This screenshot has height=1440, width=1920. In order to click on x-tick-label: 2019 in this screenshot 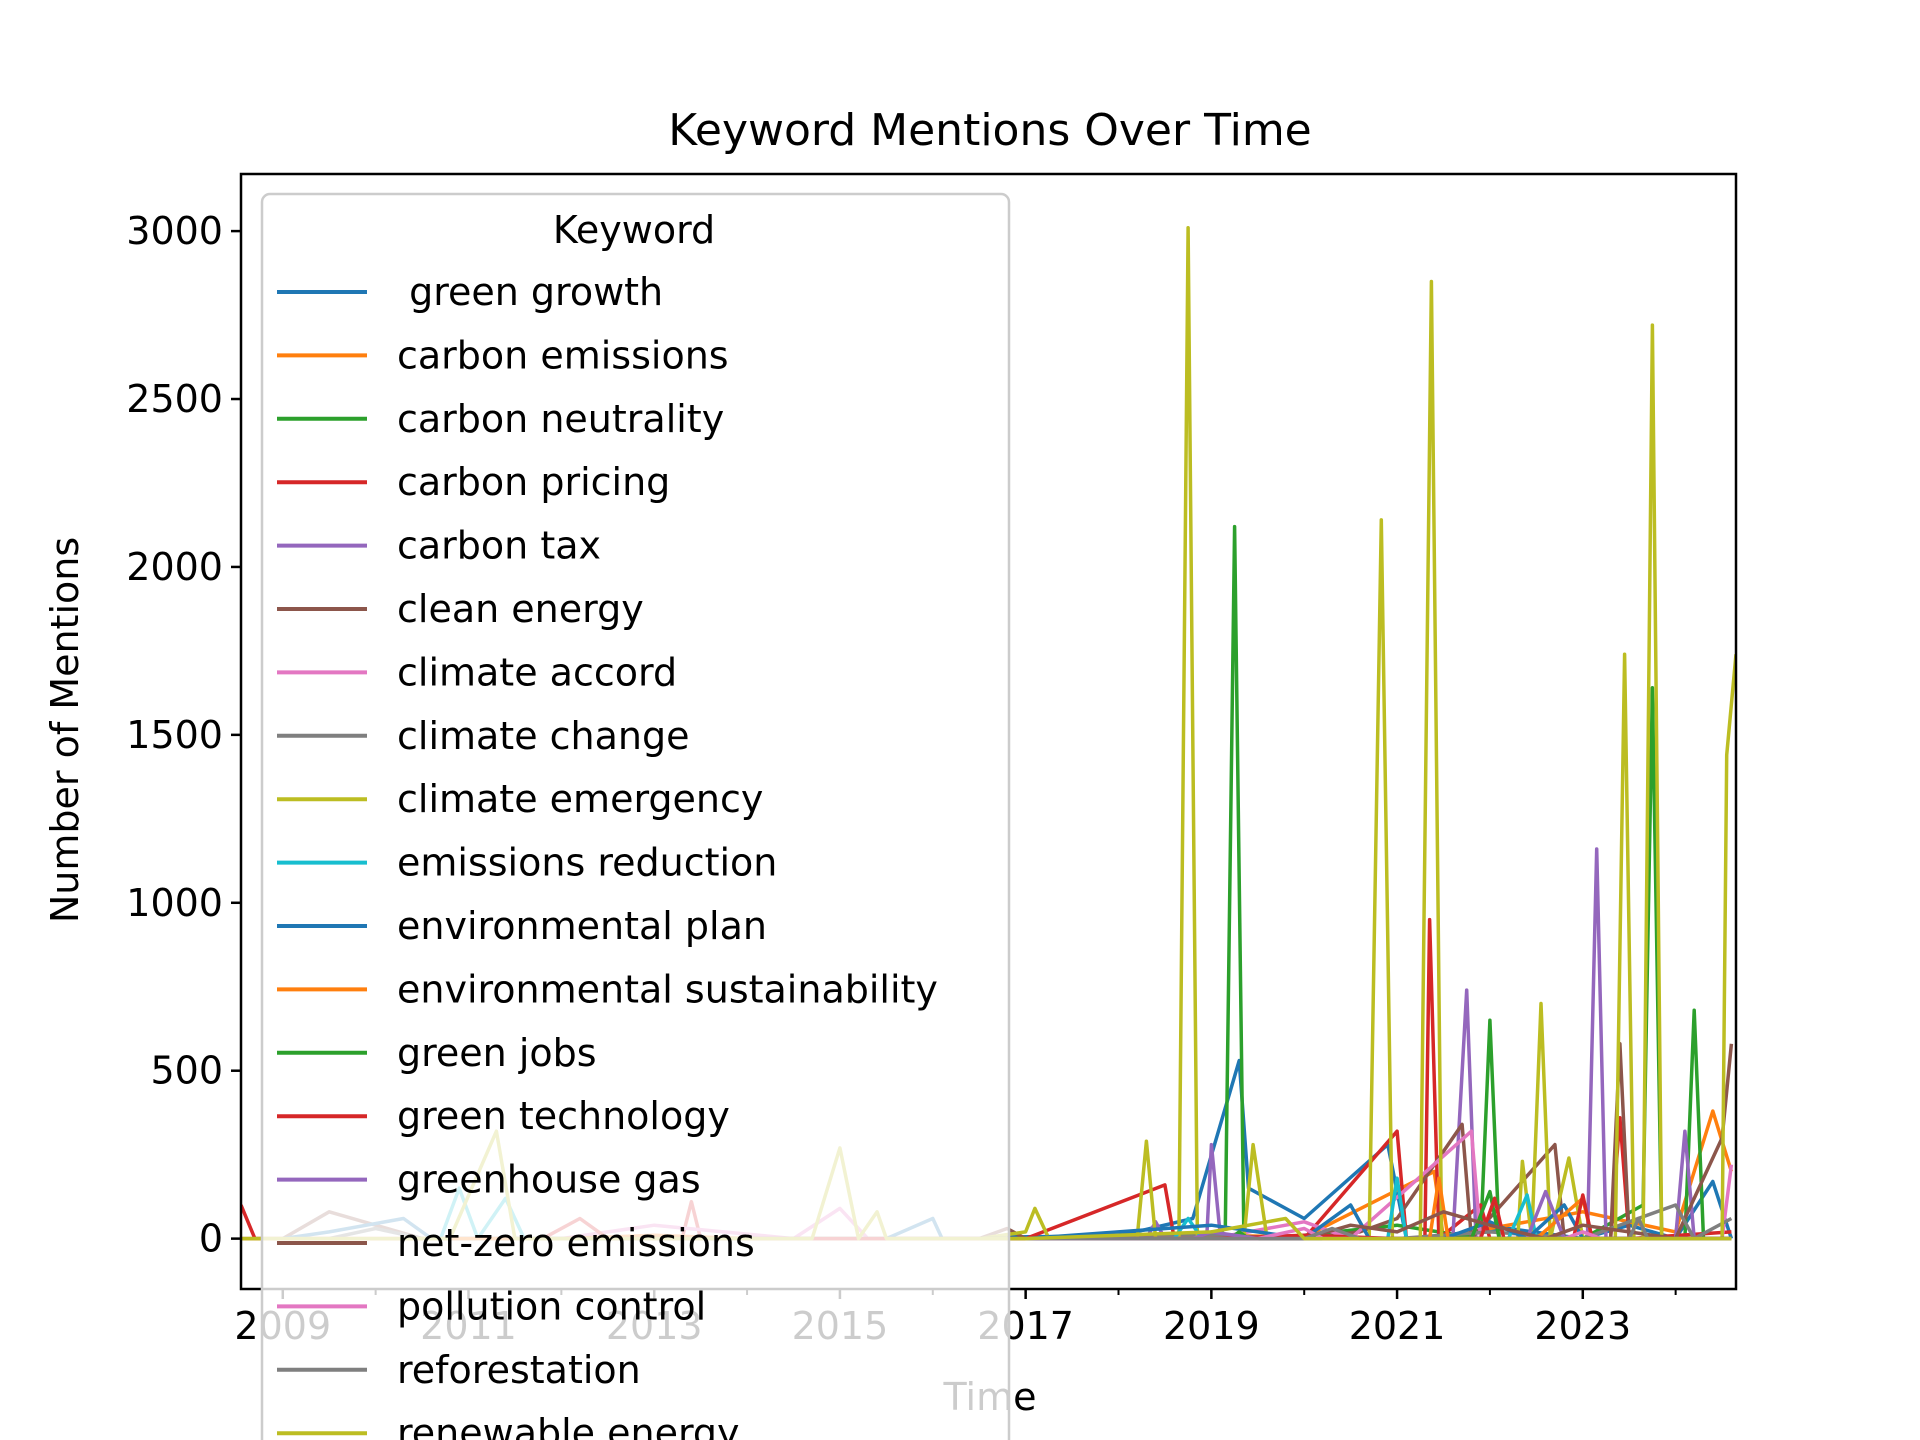, I will do `click(1211, 1326)`.